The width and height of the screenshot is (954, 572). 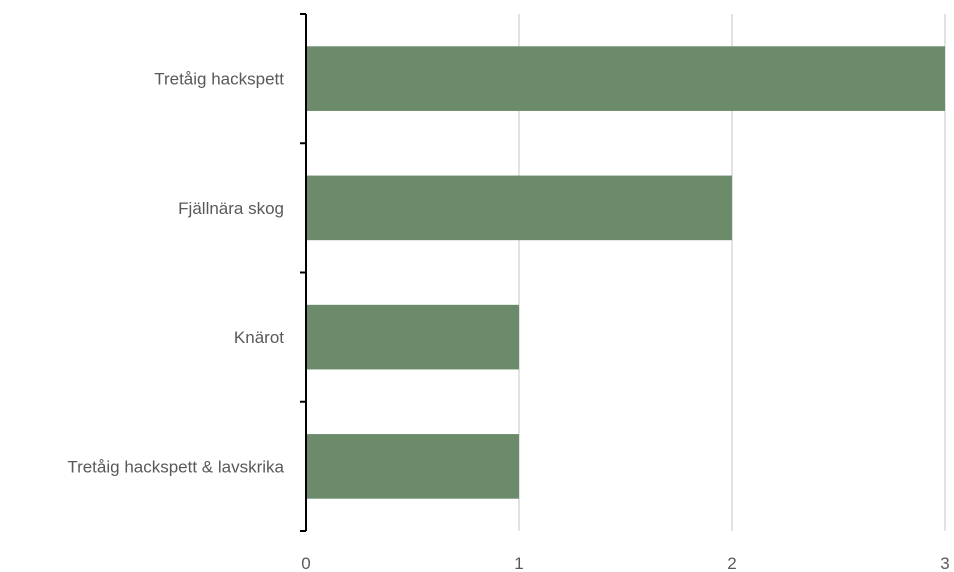 I want to click on value-tick-labels: 0 1 2 3, so click(x=625, y=563).